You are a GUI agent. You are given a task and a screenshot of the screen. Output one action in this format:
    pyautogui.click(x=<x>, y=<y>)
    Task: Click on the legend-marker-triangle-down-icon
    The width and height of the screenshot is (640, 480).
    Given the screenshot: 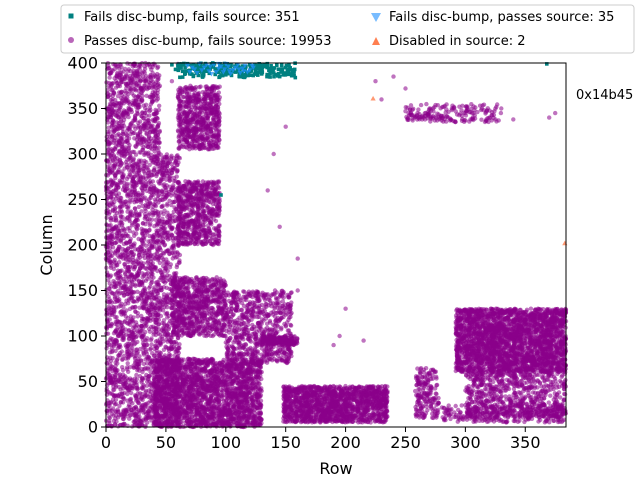 What is the action you would take?
    pyautogui.click(x=376, y=17)
    